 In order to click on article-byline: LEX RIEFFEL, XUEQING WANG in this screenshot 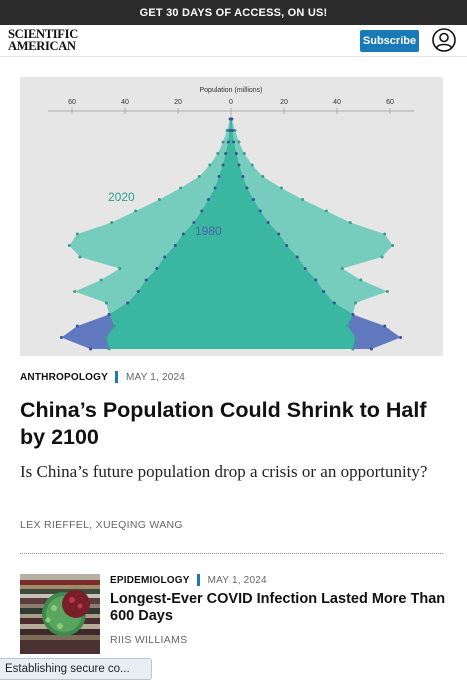, I will do `click(101, 525)`.